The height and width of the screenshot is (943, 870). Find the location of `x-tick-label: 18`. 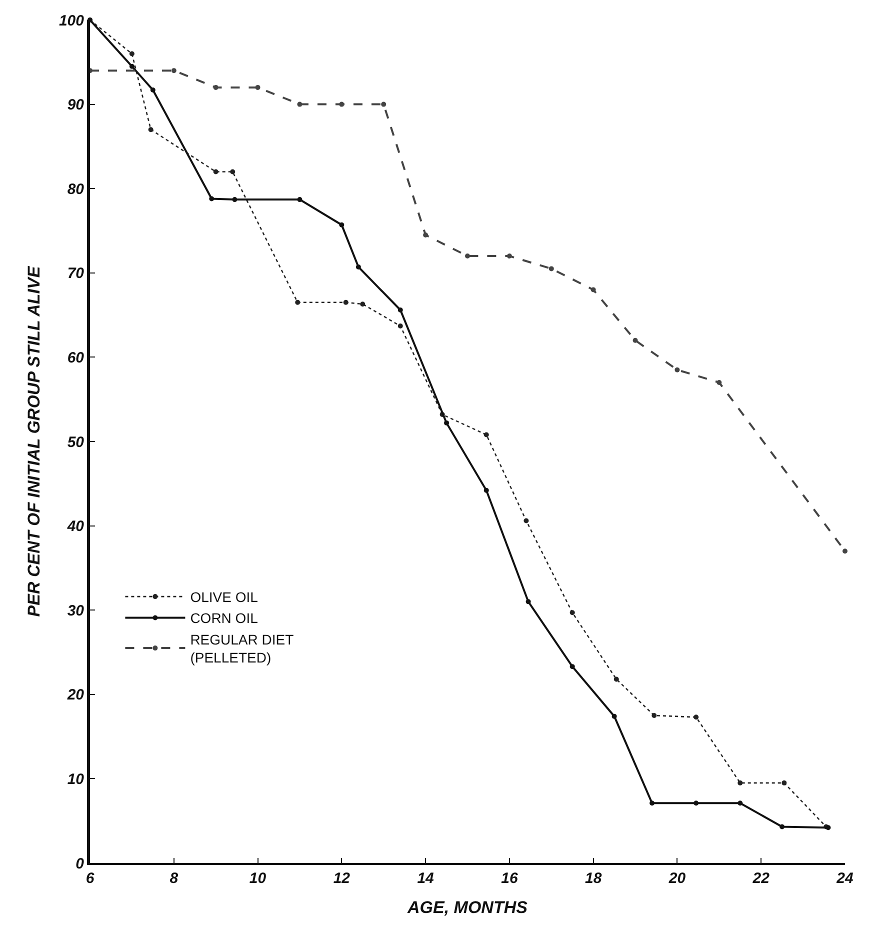

x-tick-label: 18 is located at coordinates (593, 878).